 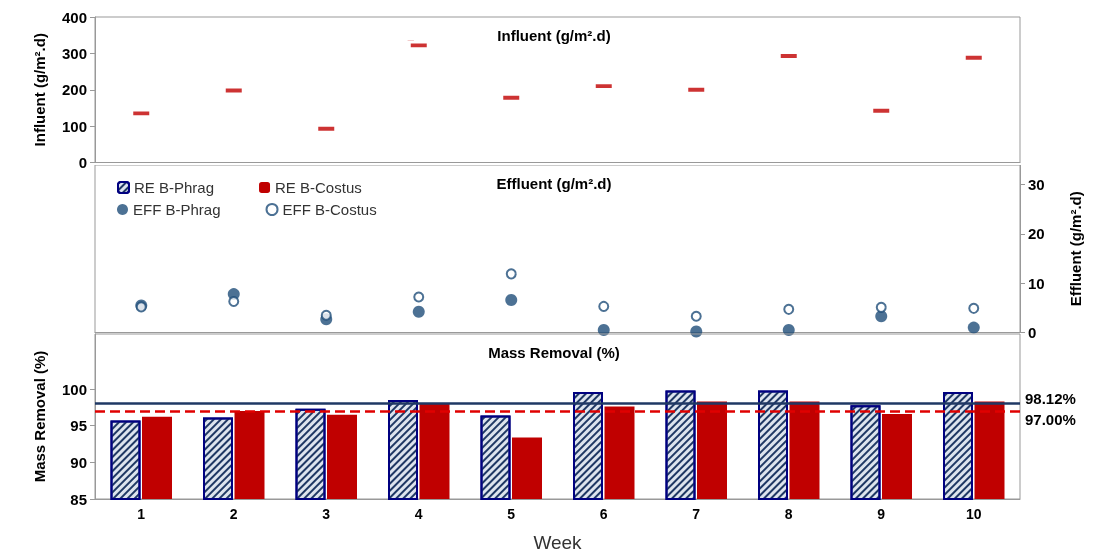 I want to click on y-tick-label: 85, so click(x=78, y=499).